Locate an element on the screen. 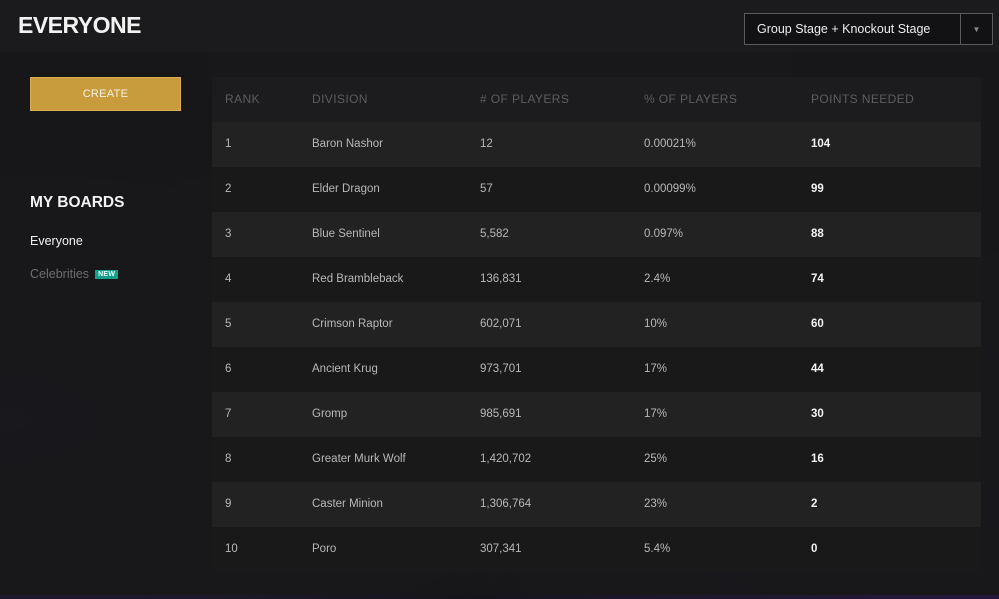  points-cell: 104 is located at coordinates (821, 144).